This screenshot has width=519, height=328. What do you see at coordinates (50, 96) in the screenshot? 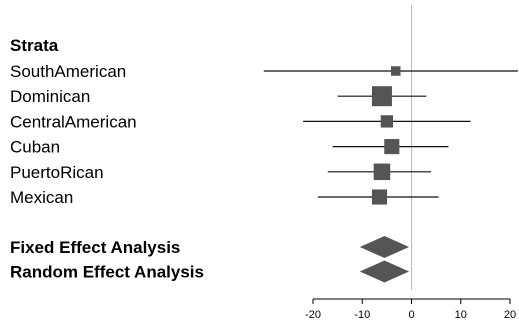
I see `strata-label: Dominican` at bounding box center [50, 96].